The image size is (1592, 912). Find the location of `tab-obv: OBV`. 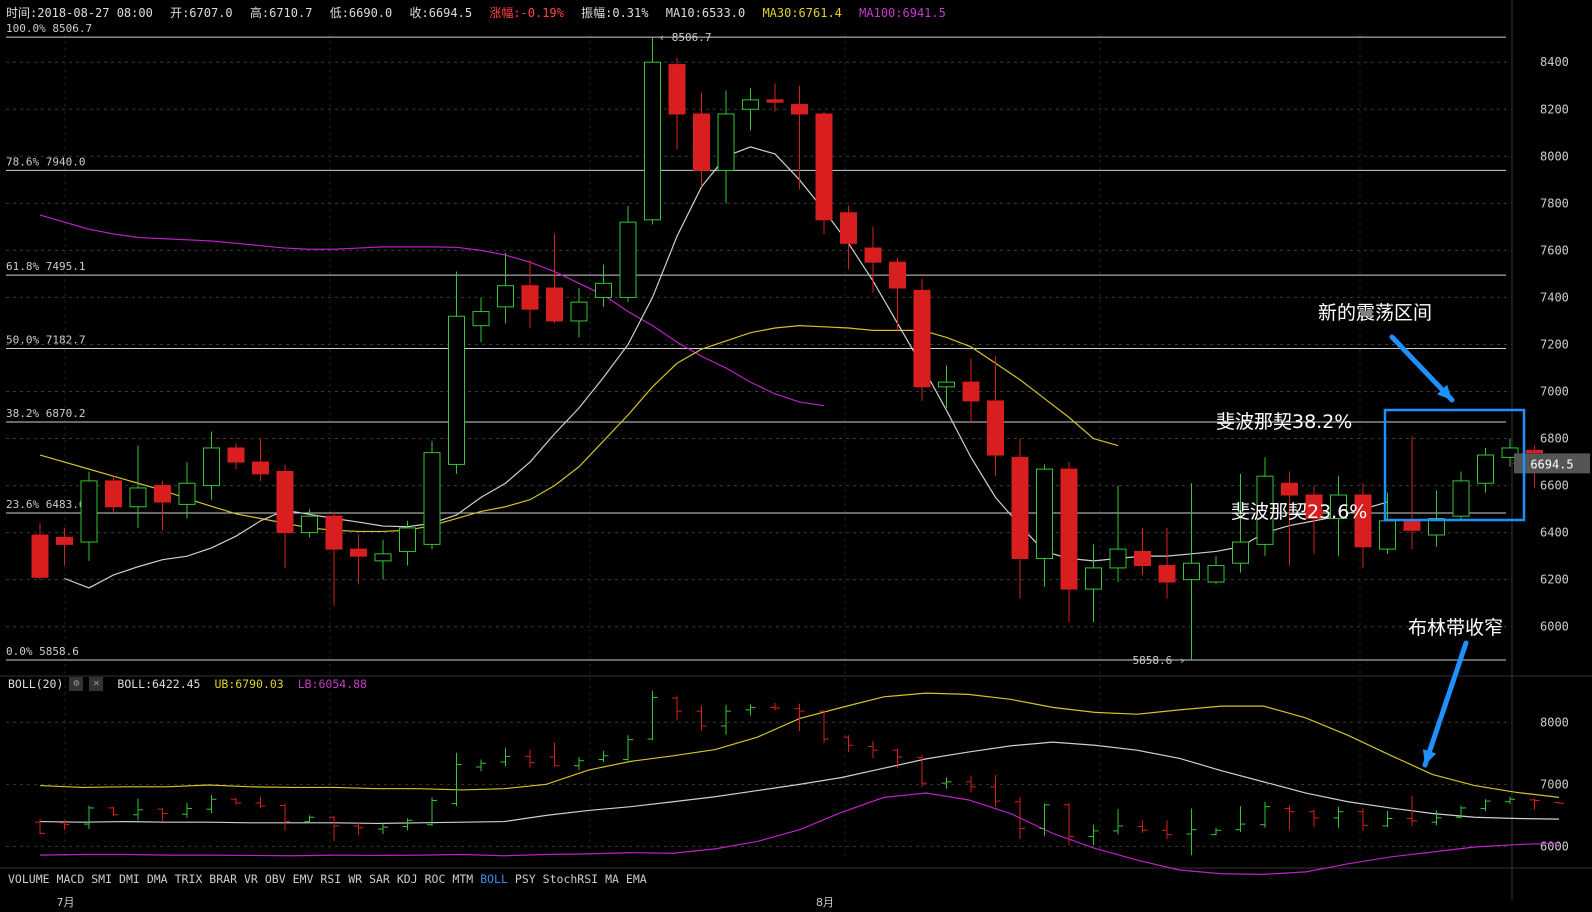

tab-obv: OBV is located at coordinates (275, 879).